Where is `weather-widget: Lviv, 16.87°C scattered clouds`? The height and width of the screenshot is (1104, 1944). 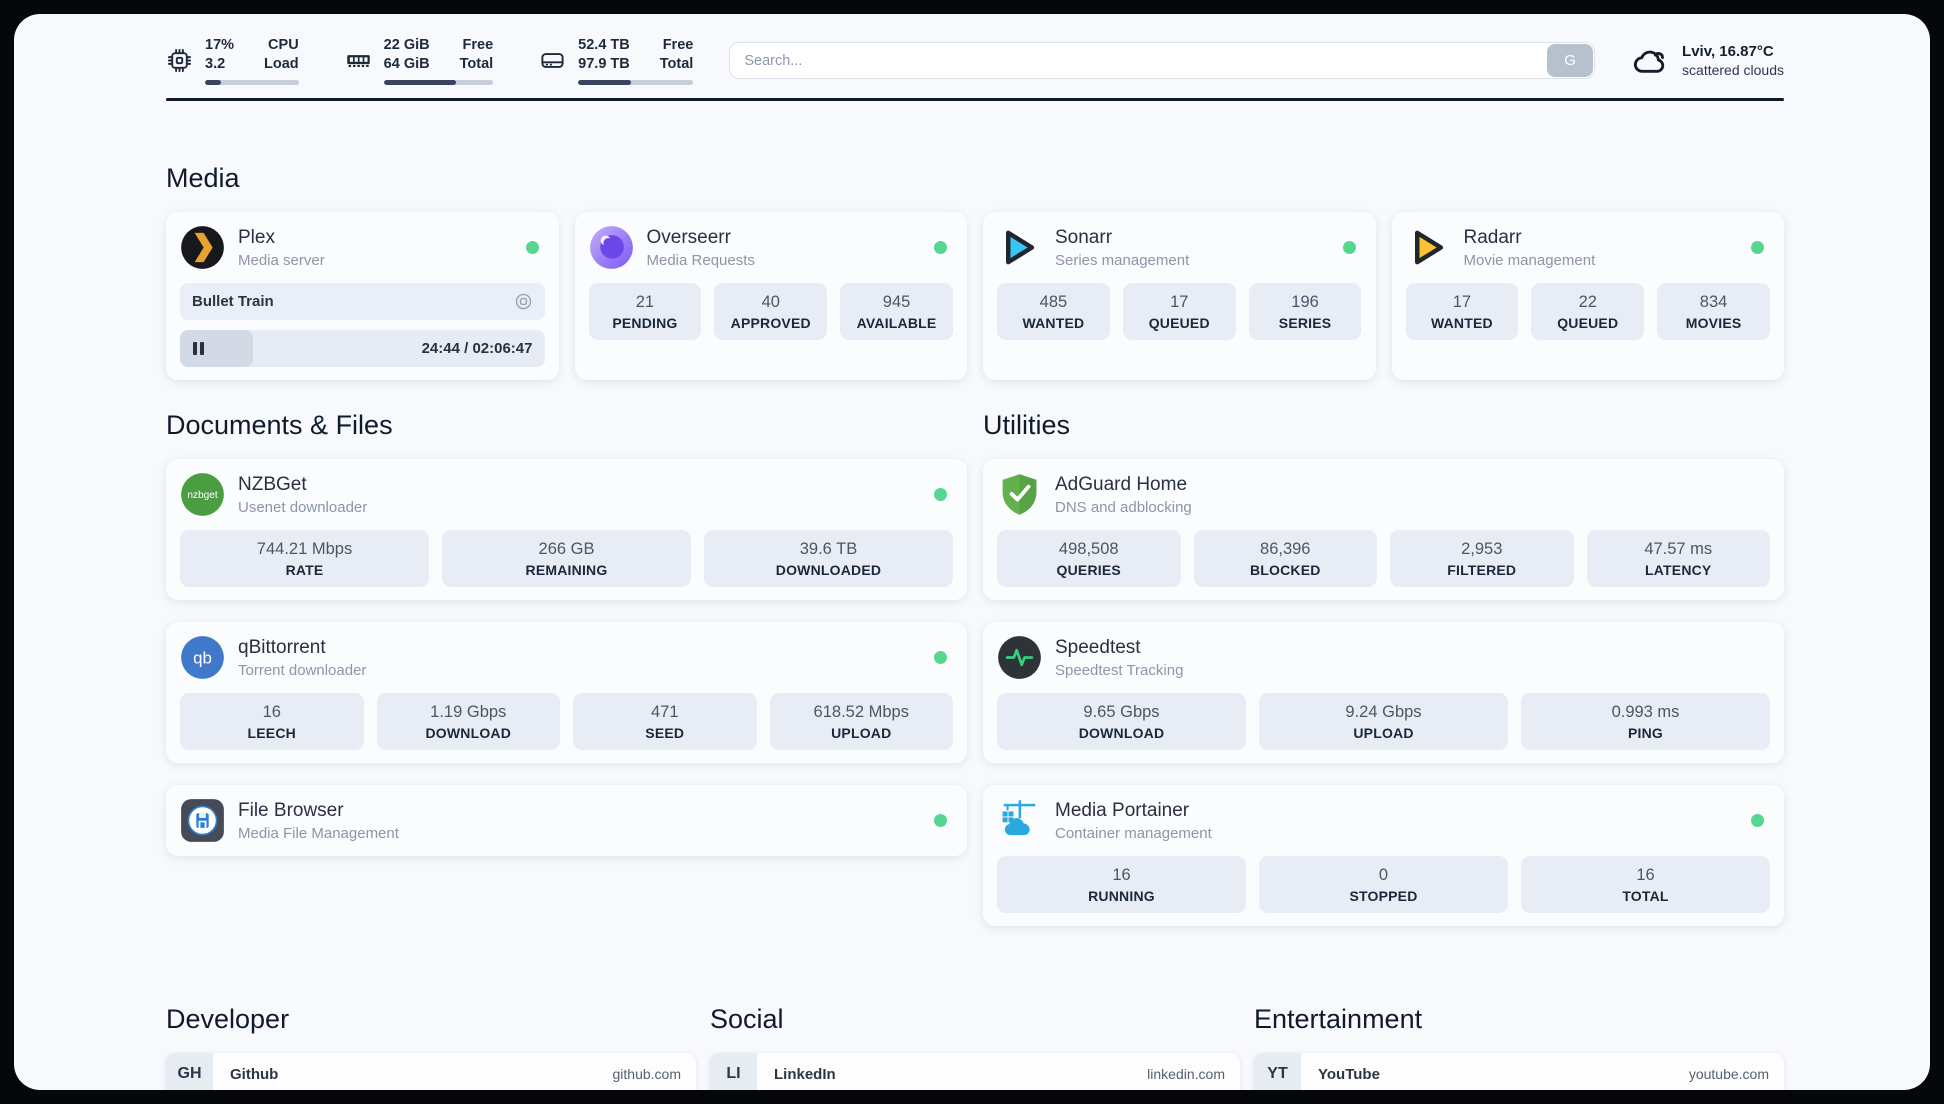
weather-widget: Lviv, 16.87°C scattered clouds is located at coordinates (1707, 61).